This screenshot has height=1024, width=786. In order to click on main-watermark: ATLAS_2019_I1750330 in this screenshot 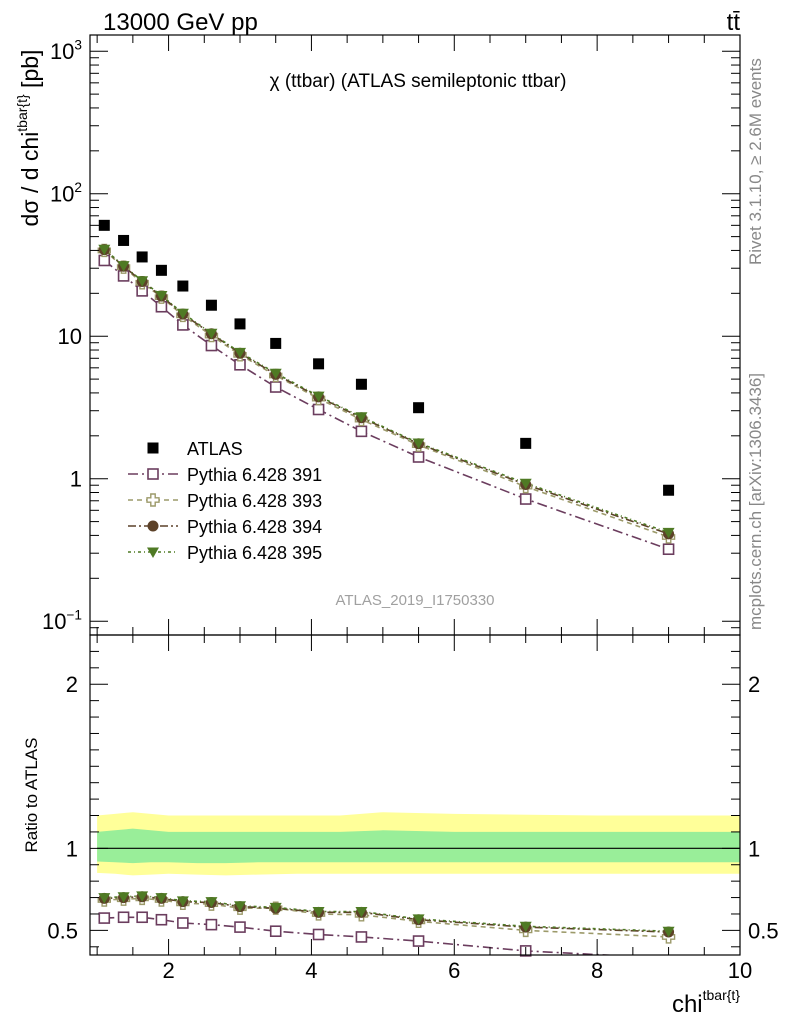, I will do `click(414, 600)`.